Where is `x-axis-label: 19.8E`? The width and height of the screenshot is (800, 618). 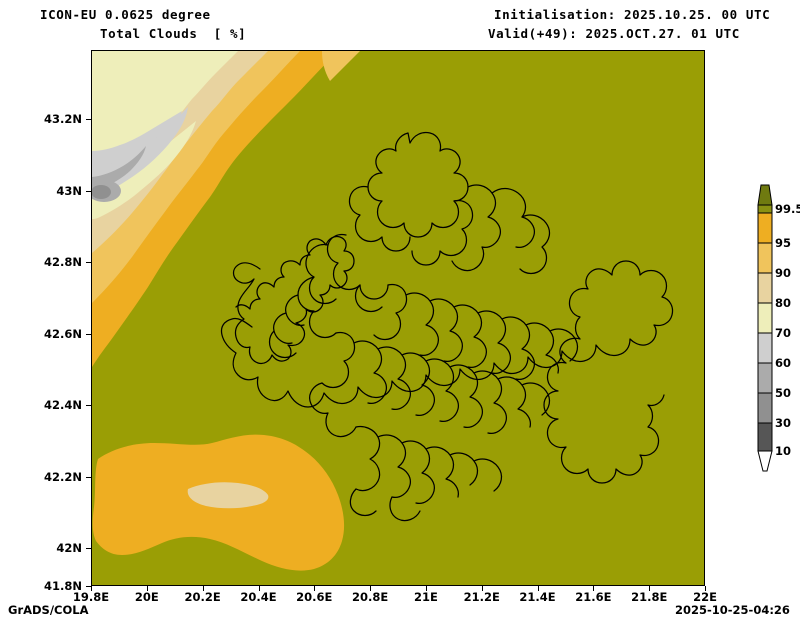
x-axis-label: 19.8E is located at coordinates (91, 597).